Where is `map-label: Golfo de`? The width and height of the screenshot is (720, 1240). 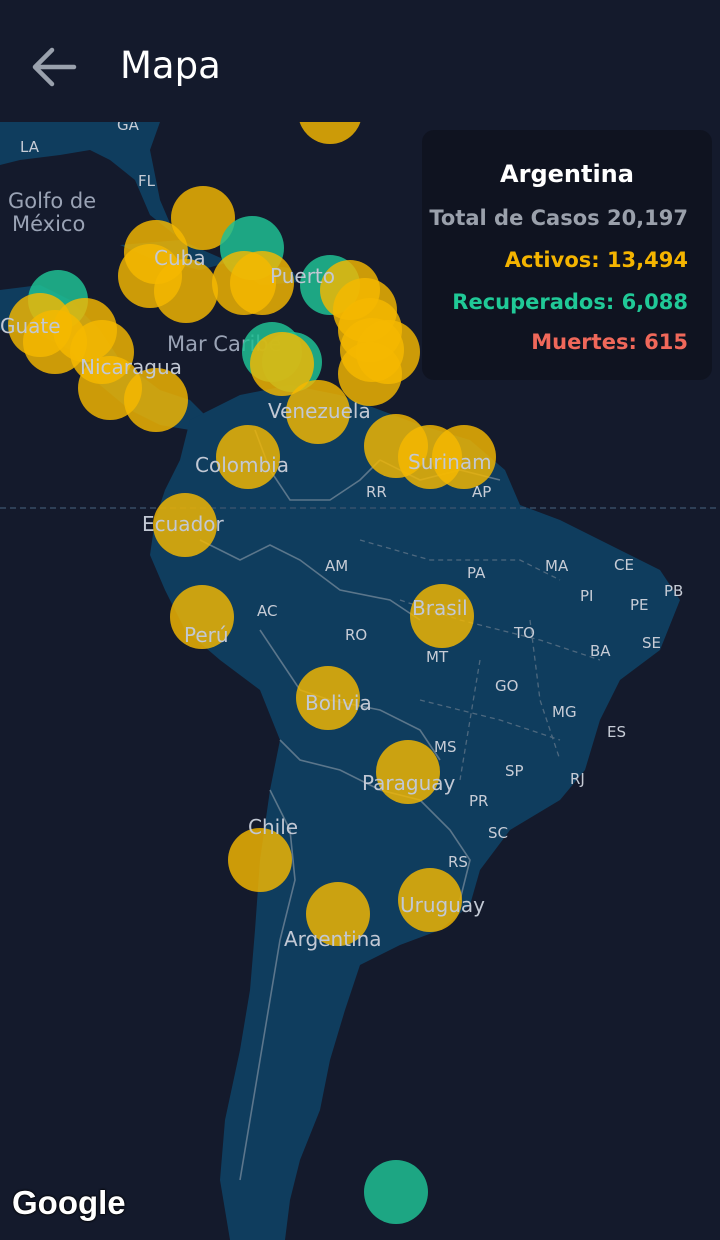
map-label: Golfo de is located at coordinates (52, 201).